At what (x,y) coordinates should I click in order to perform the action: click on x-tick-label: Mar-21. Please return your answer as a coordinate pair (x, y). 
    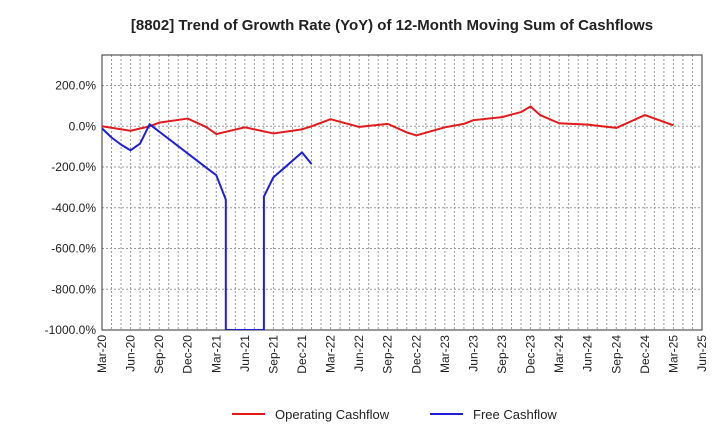
    Looking at the image, I should click on (216, 354).